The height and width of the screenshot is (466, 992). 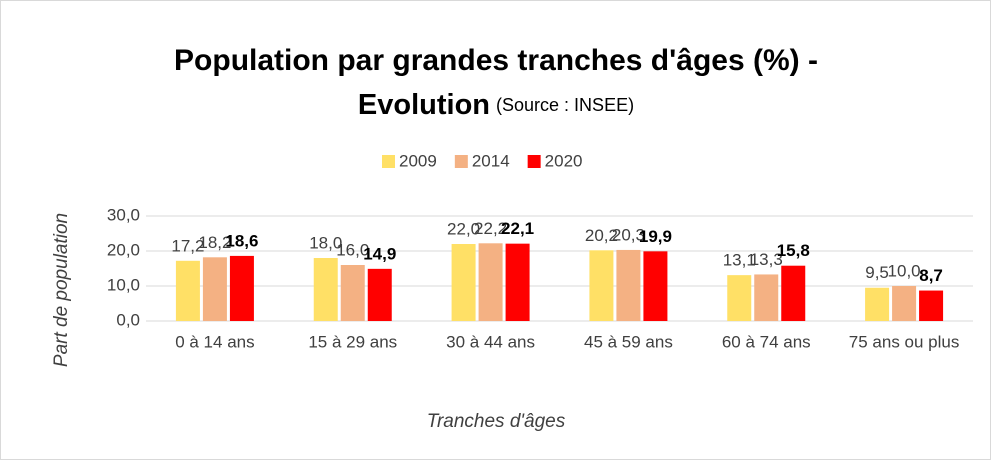 I want to click on data-label: 20,2, so click(x=601, y=235).